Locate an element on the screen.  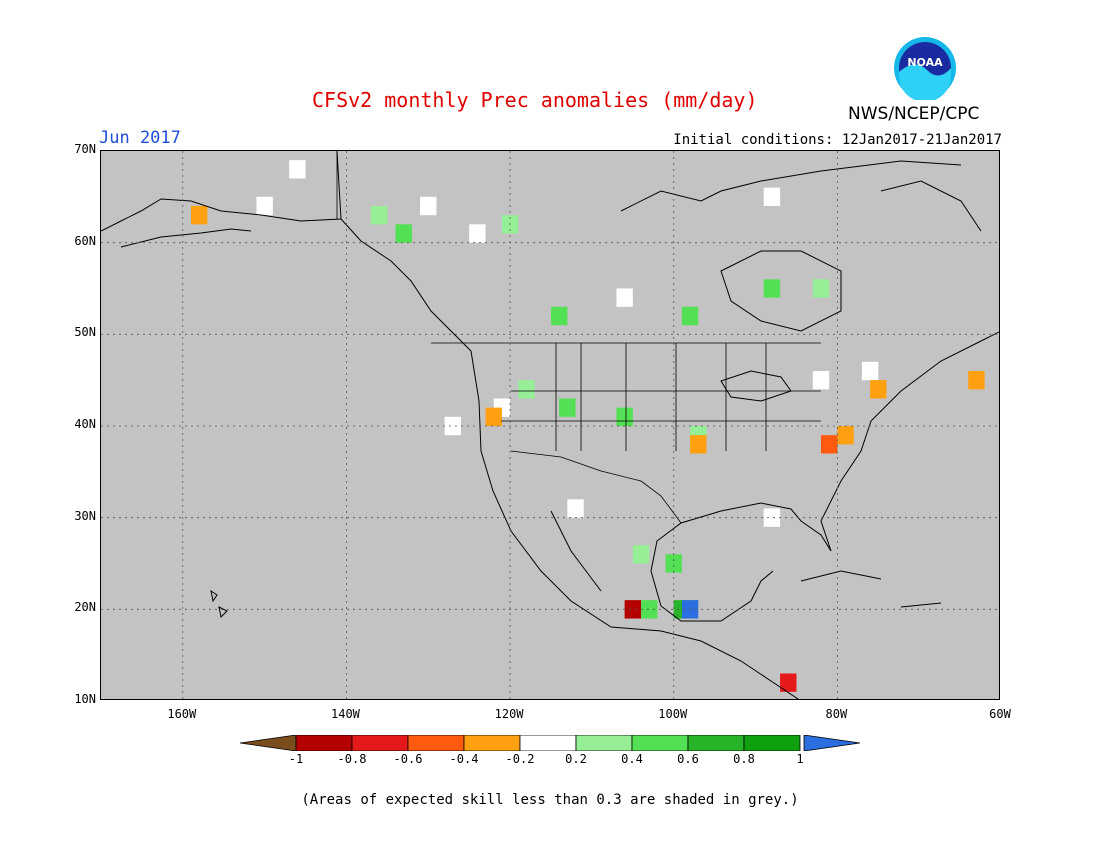
lat-tick-label: 10N is located at coordinates (85, 699).